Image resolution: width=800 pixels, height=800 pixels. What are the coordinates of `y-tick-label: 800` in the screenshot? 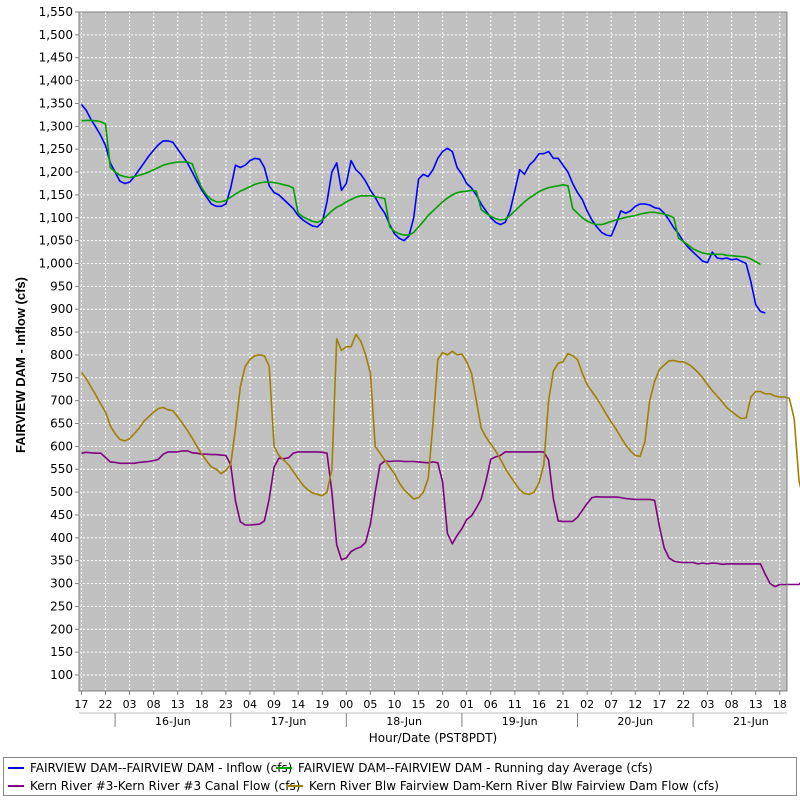 It's located at (61, 355).